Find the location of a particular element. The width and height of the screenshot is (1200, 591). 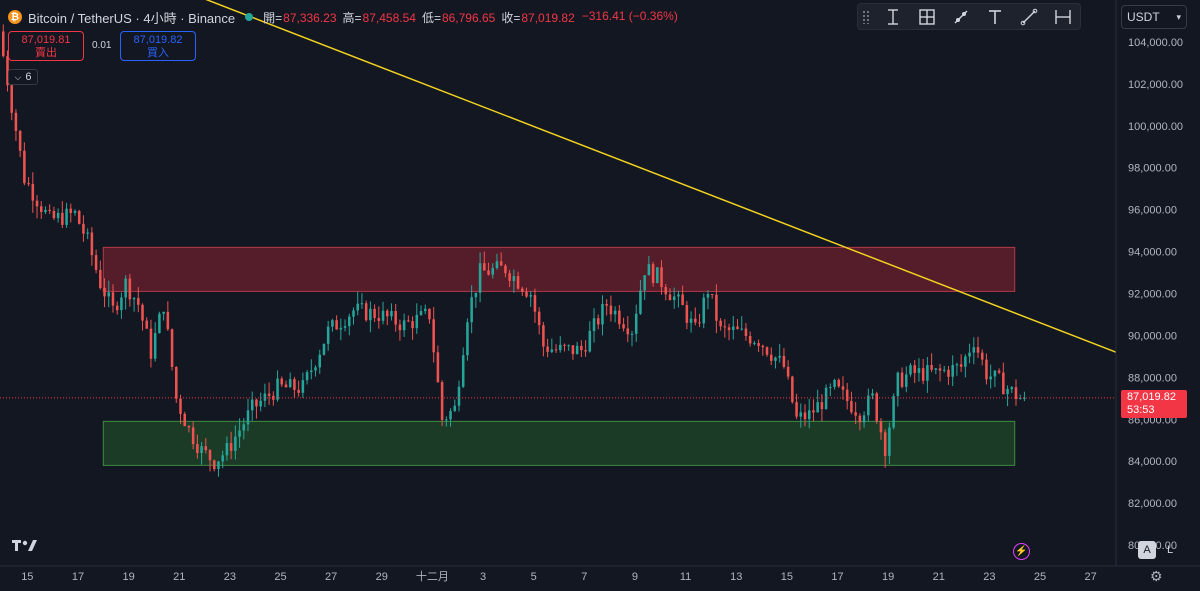

text-icon is located at coordinates (995, 17).